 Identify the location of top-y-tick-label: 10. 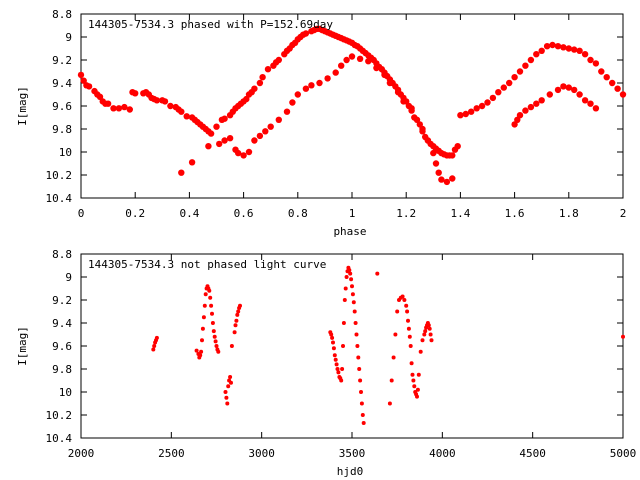
(65, 152).